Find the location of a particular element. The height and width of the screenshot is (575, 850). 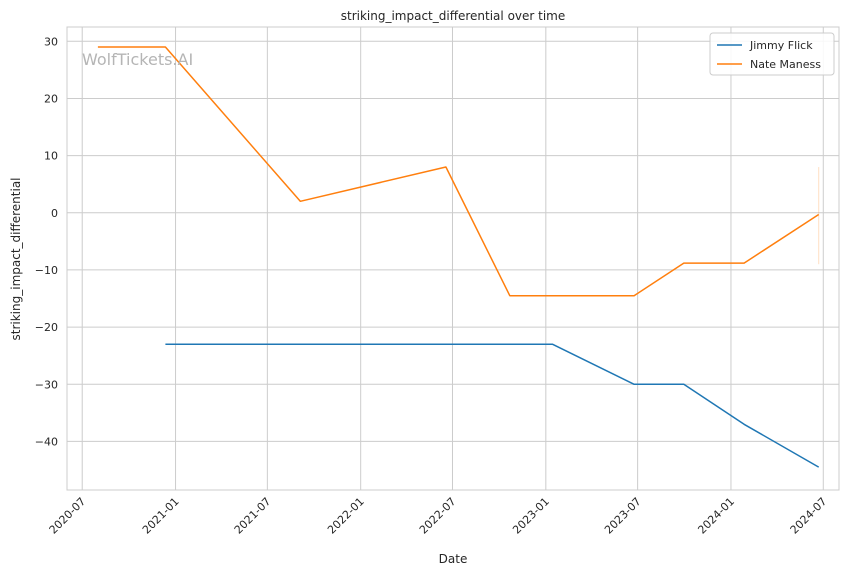

chart-title: striking_impact_differential over time is located at coordinates (453, 16).